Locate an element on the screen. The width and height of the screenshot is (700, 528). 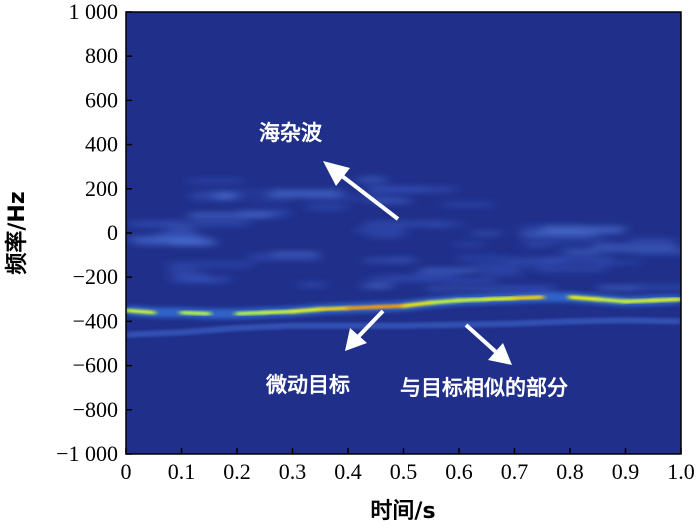
x-axis-ticks: 0 0.1 0.2 0.3 0.4 0.5 0.6 0.7 0.8 0.9 1.0 is located at coordinates (408, 466).